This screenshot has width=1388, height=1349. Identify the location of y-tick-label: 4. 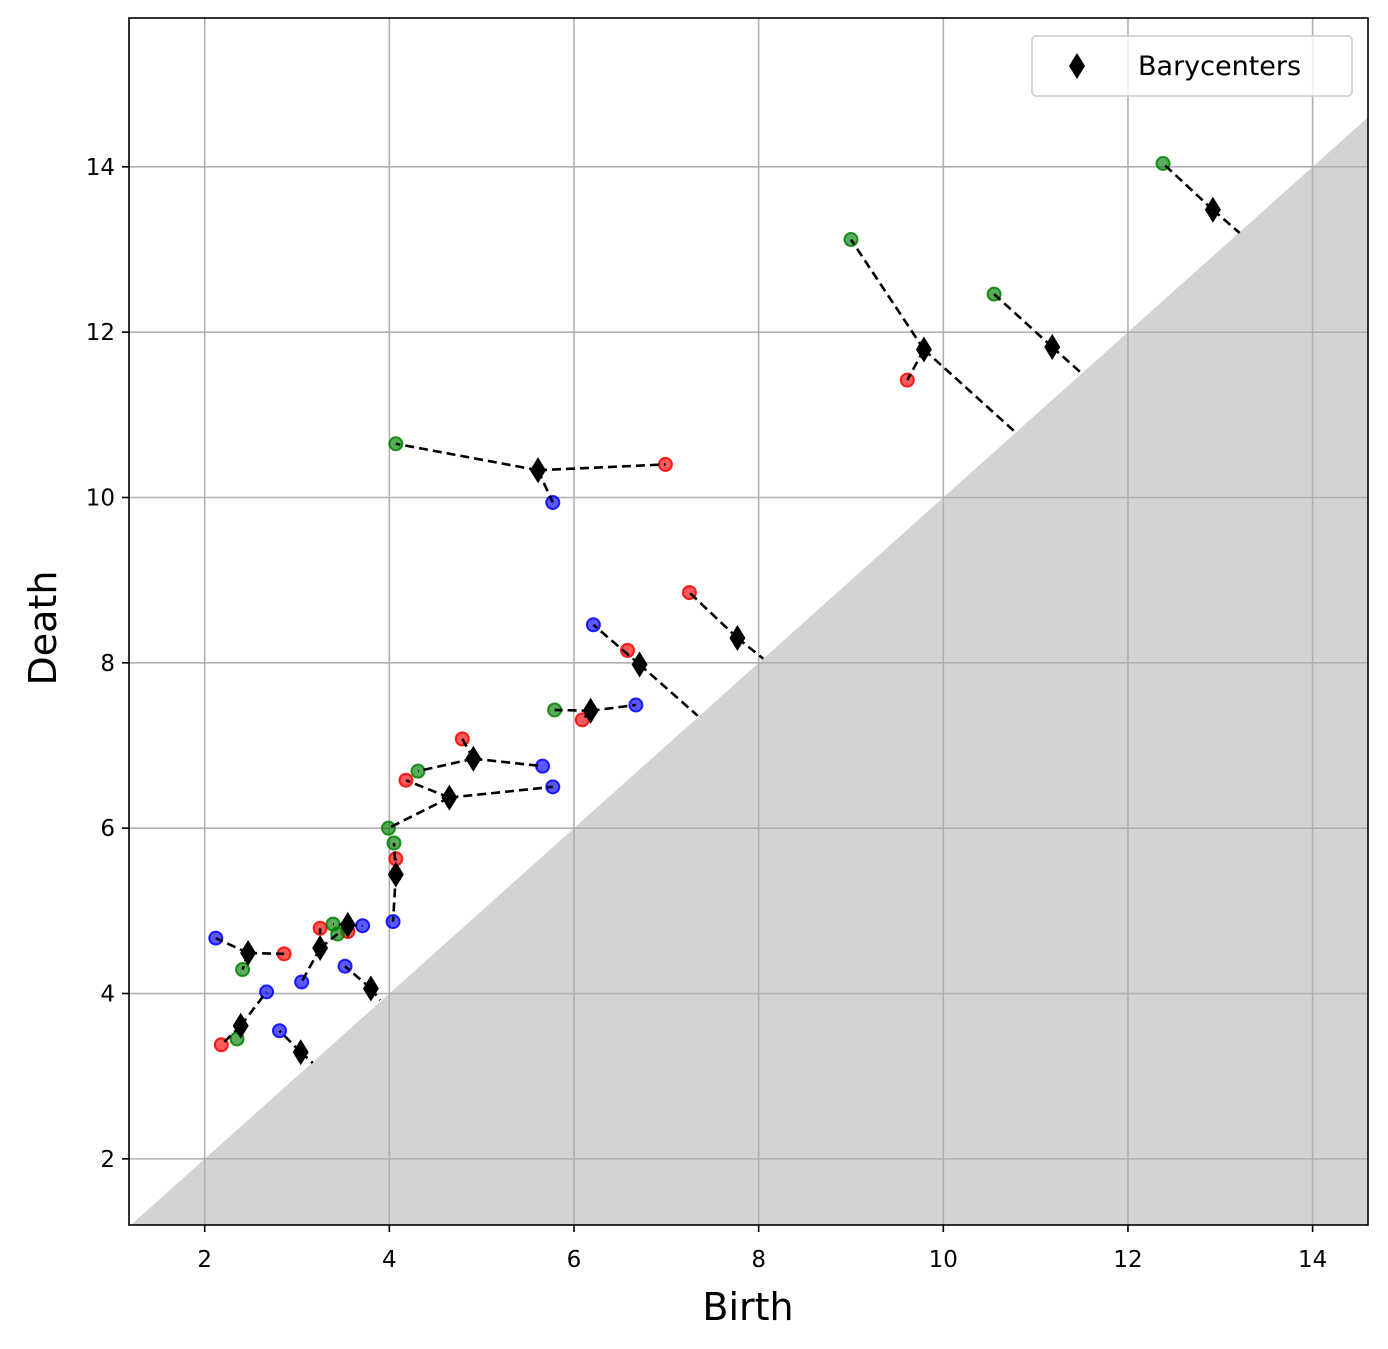
(107, 995).